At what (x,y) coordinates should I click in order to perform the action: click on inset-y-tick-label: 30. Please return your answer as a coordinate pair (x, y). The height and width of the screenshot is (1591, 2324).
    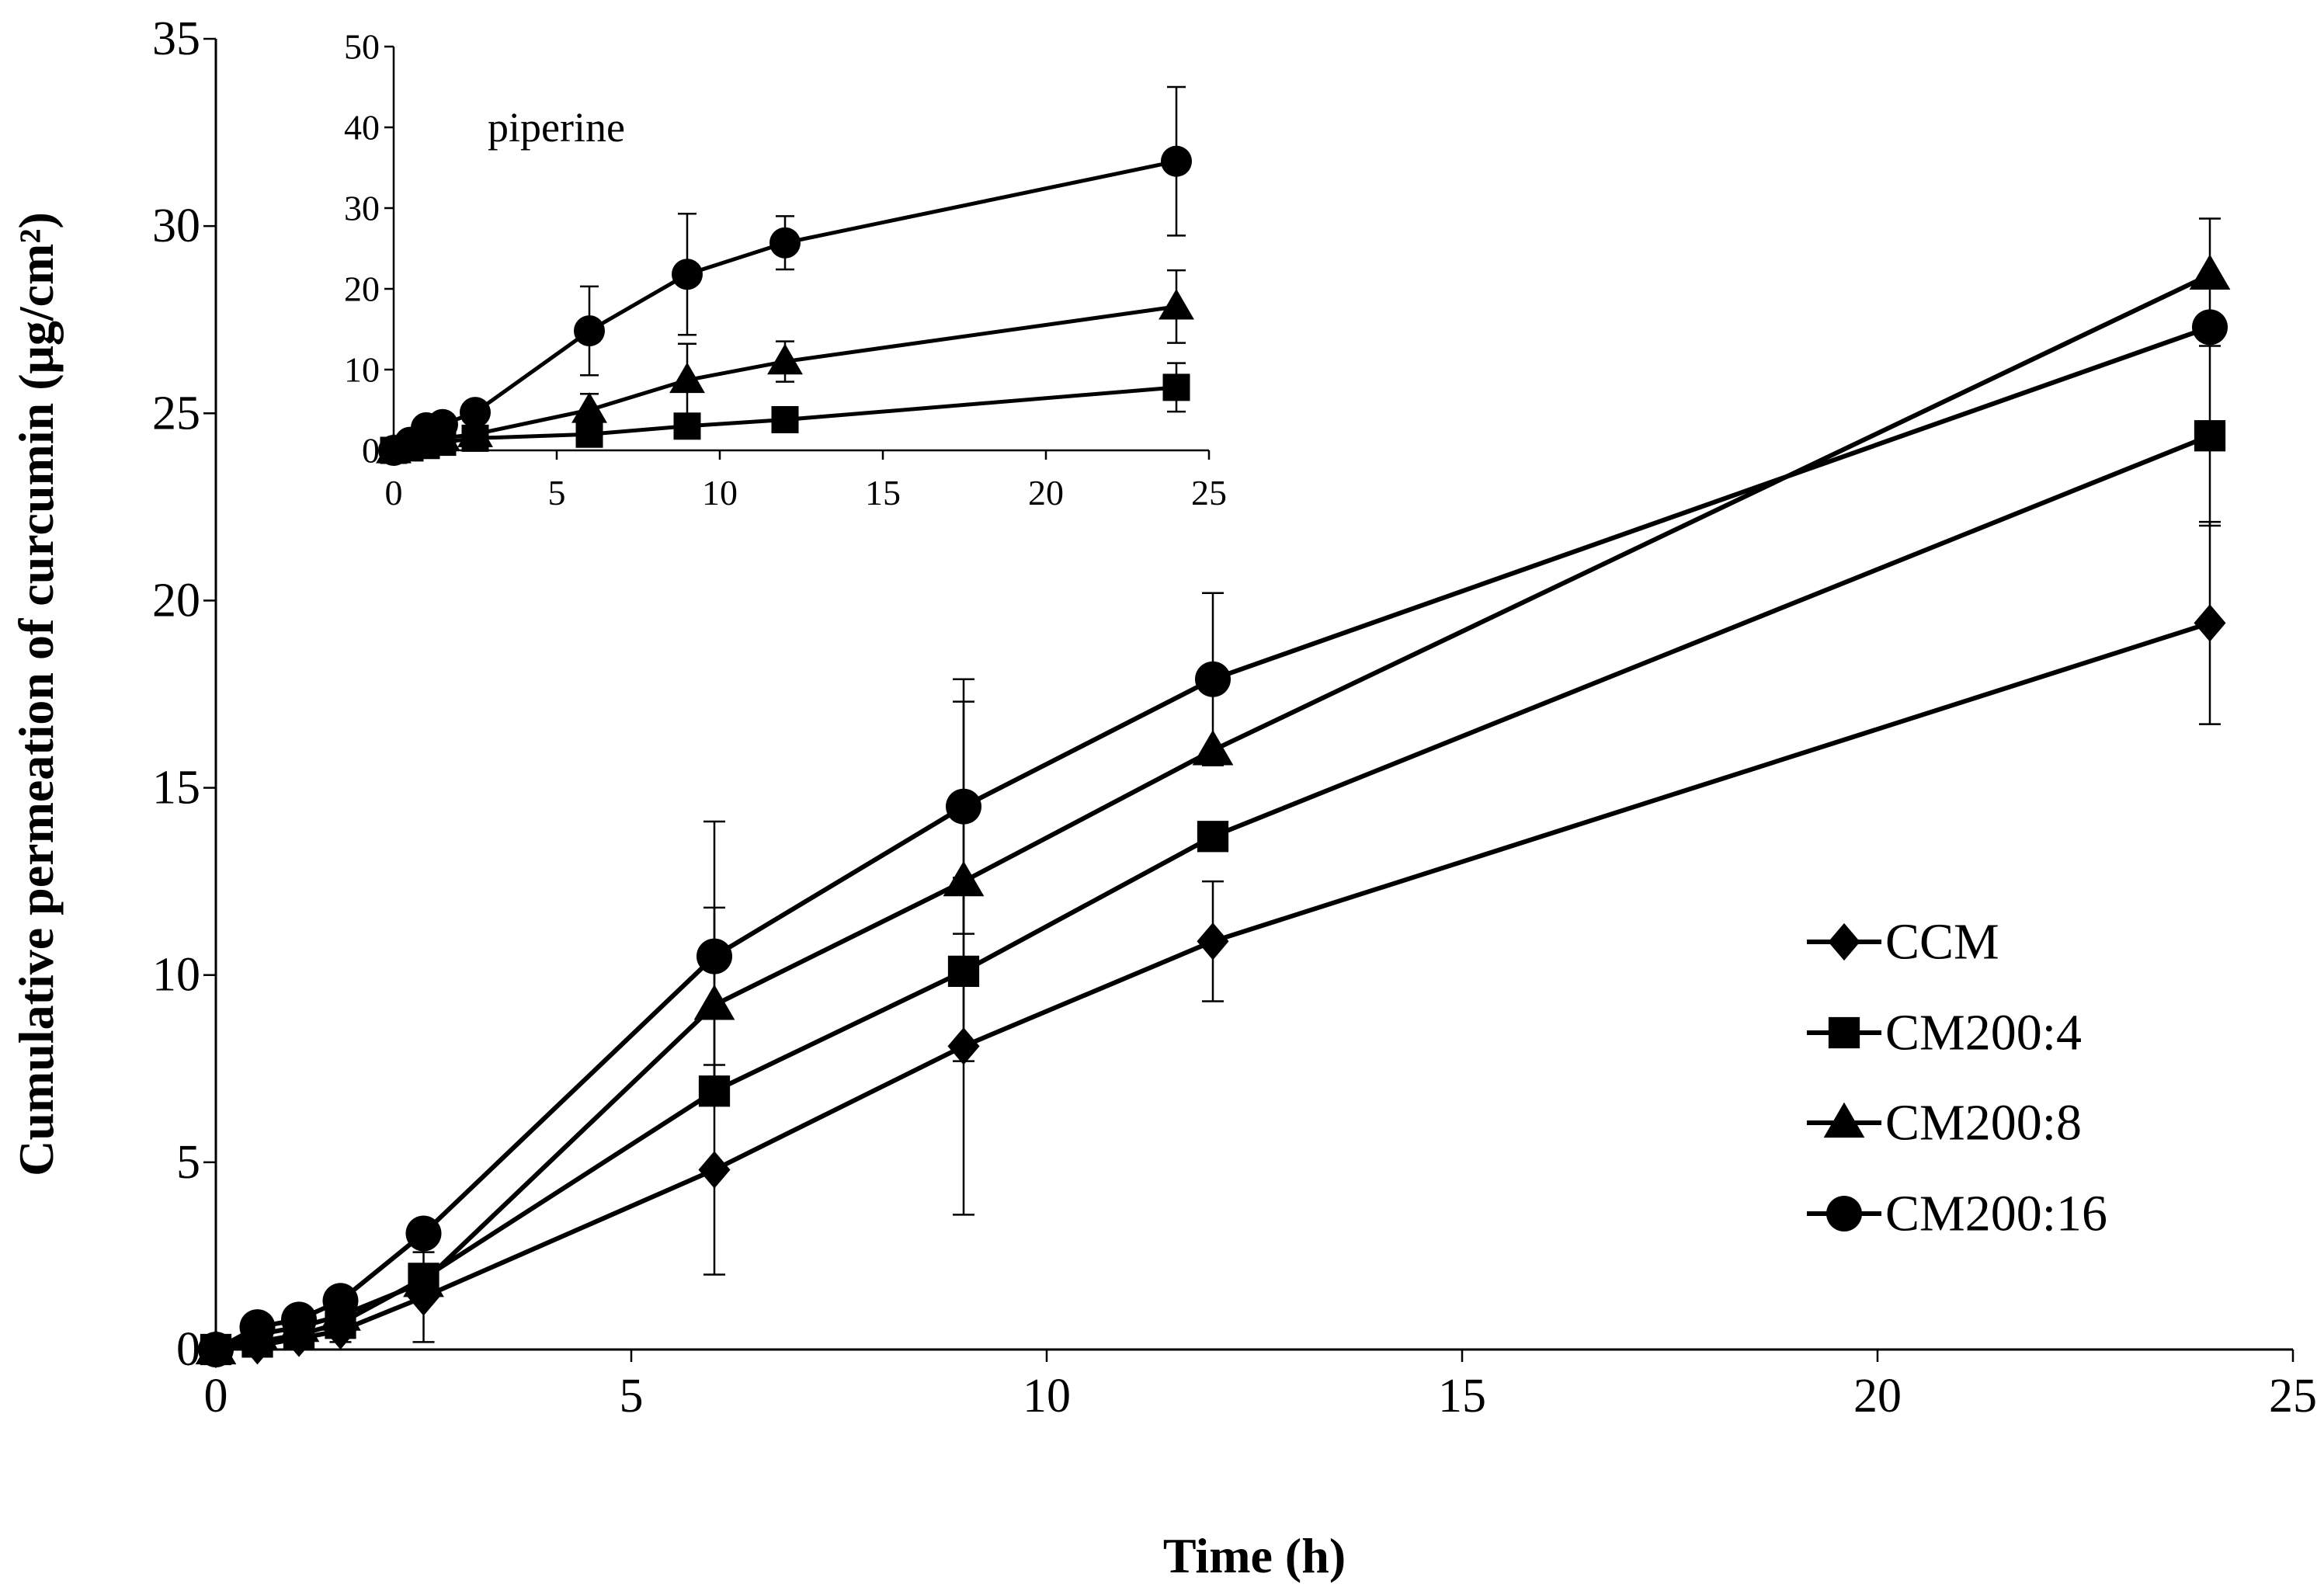
    Looking at the image, I should click on (362, 208).